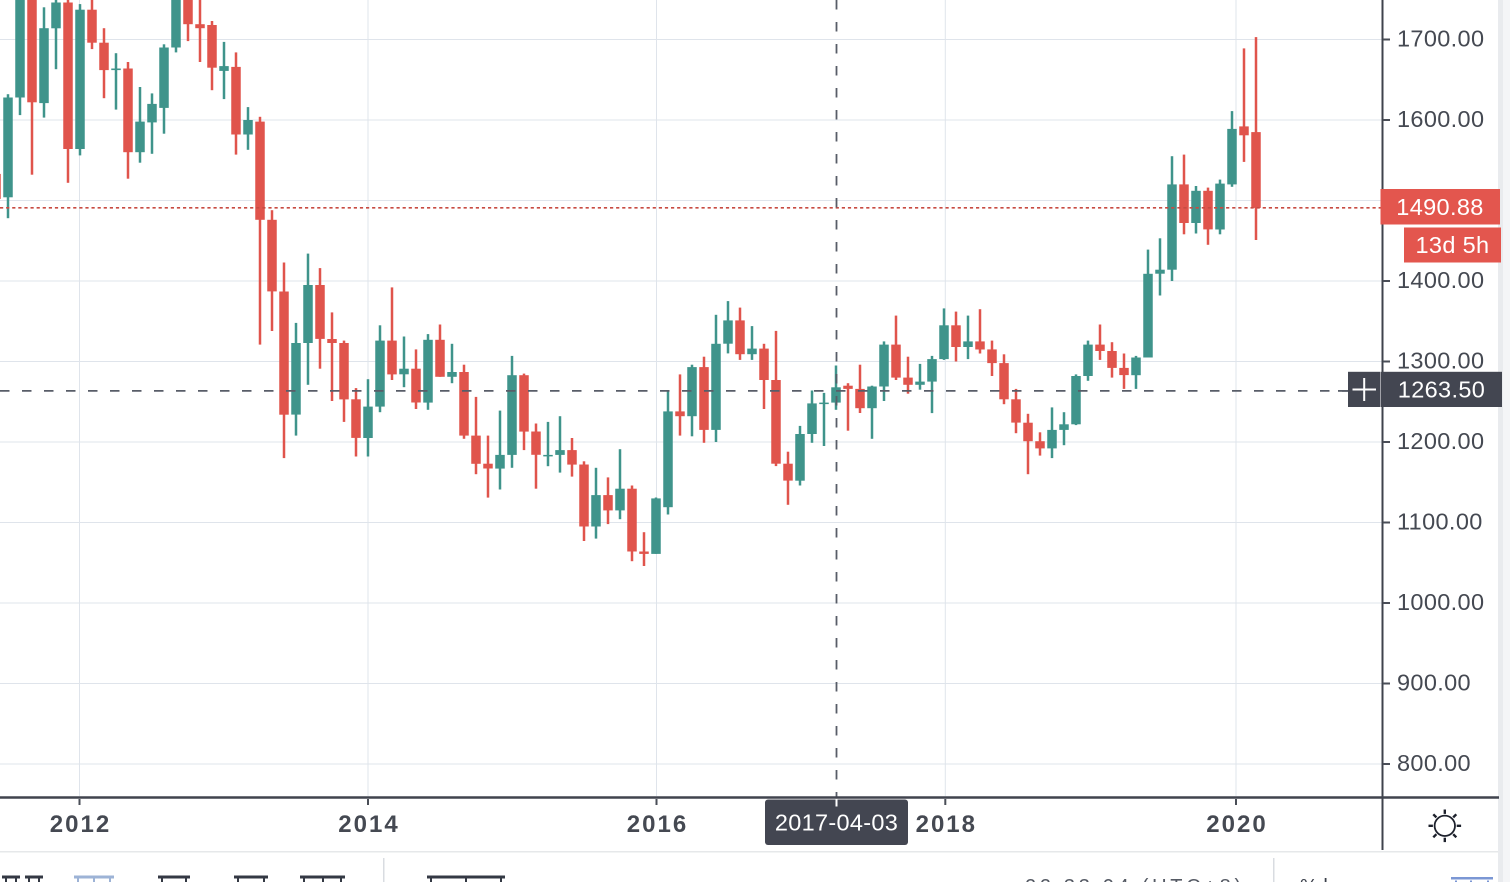 This screenshot has height=887, width=1510. Describe the element at coordinates (946, 824) in the screenshot. I see `svg-text: 2018` at that location.